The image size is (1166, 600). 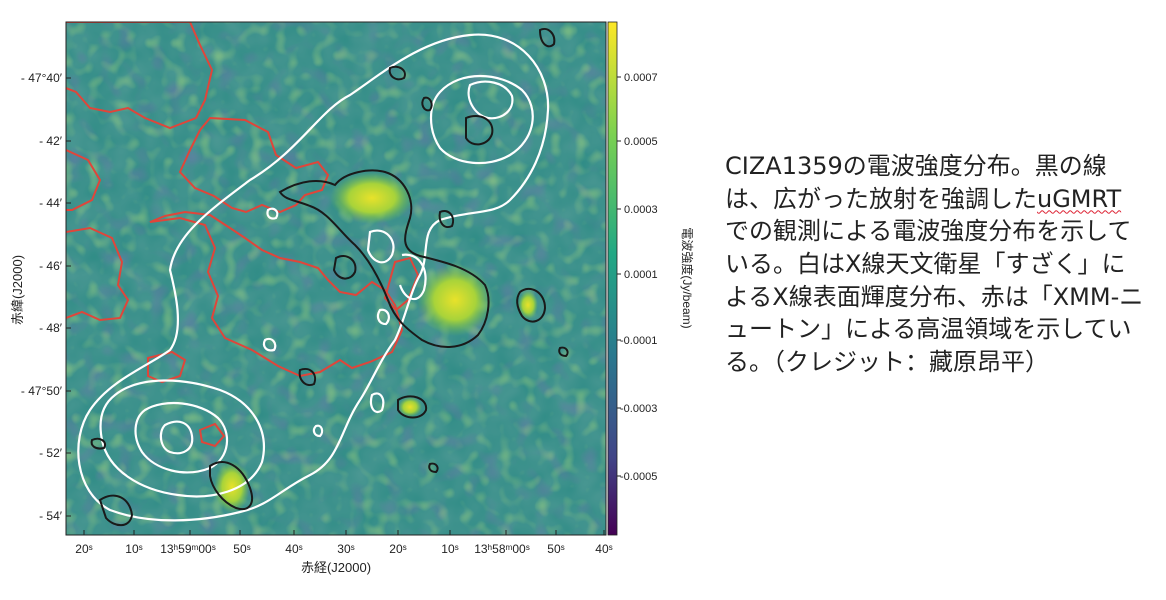 What do you see at coordinates (51, 516) in the screenshot?
I see `y-tick-label: - 54′` at bounding box center [51, 516].